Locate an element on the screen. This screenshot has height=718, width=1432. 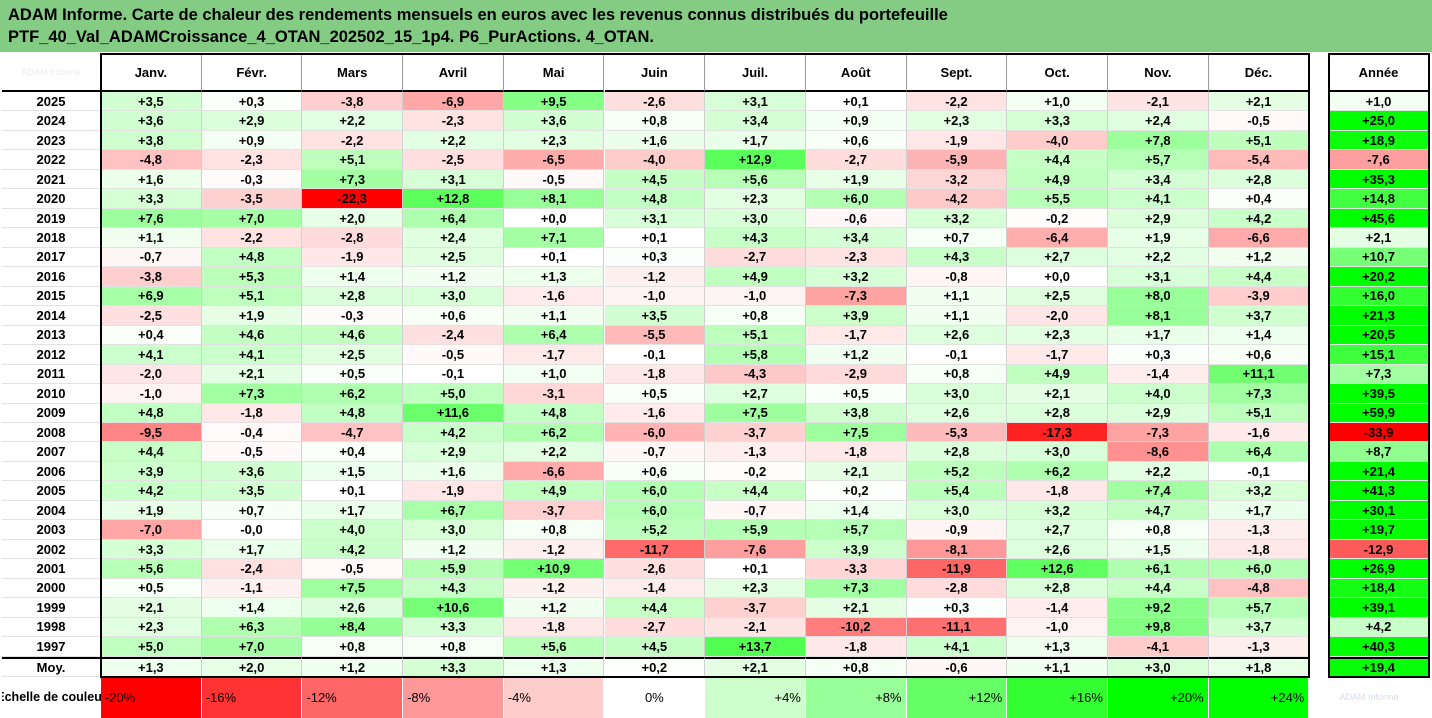
heat-cell: -5,3 is located at coordinates (957, 432).